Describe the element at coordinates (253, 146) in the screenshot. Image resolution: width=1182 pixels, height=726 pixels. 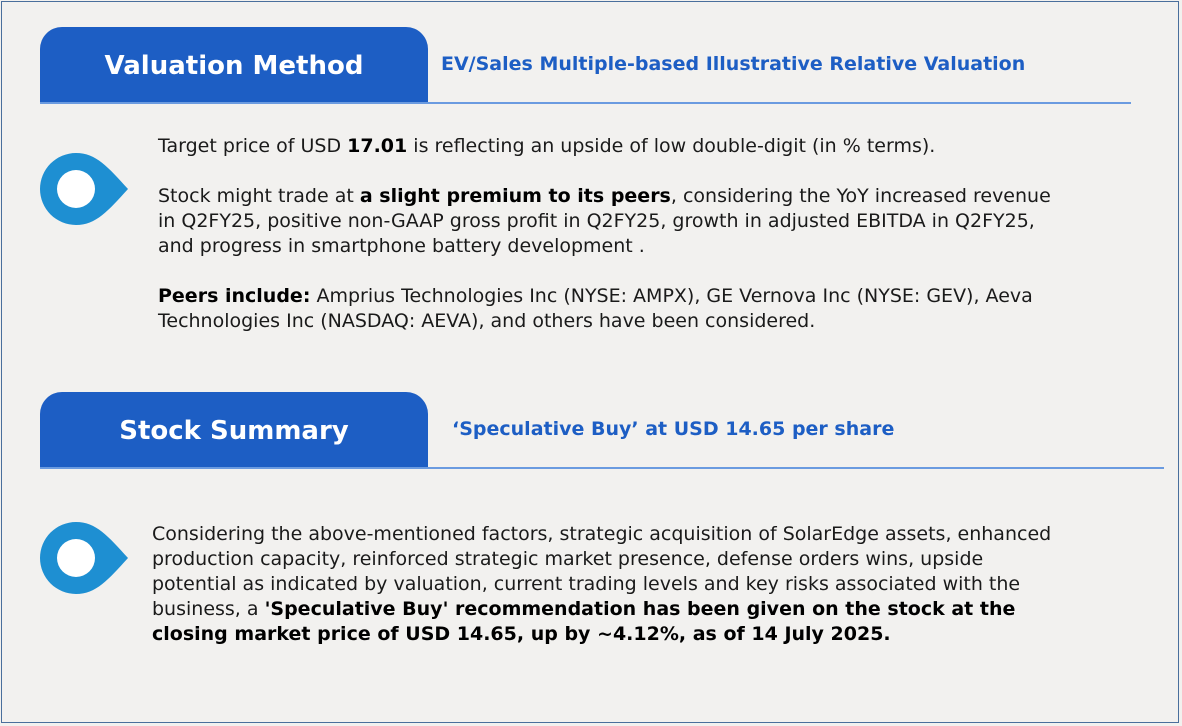
I see `target-price-text: Target price of USD` at that location.